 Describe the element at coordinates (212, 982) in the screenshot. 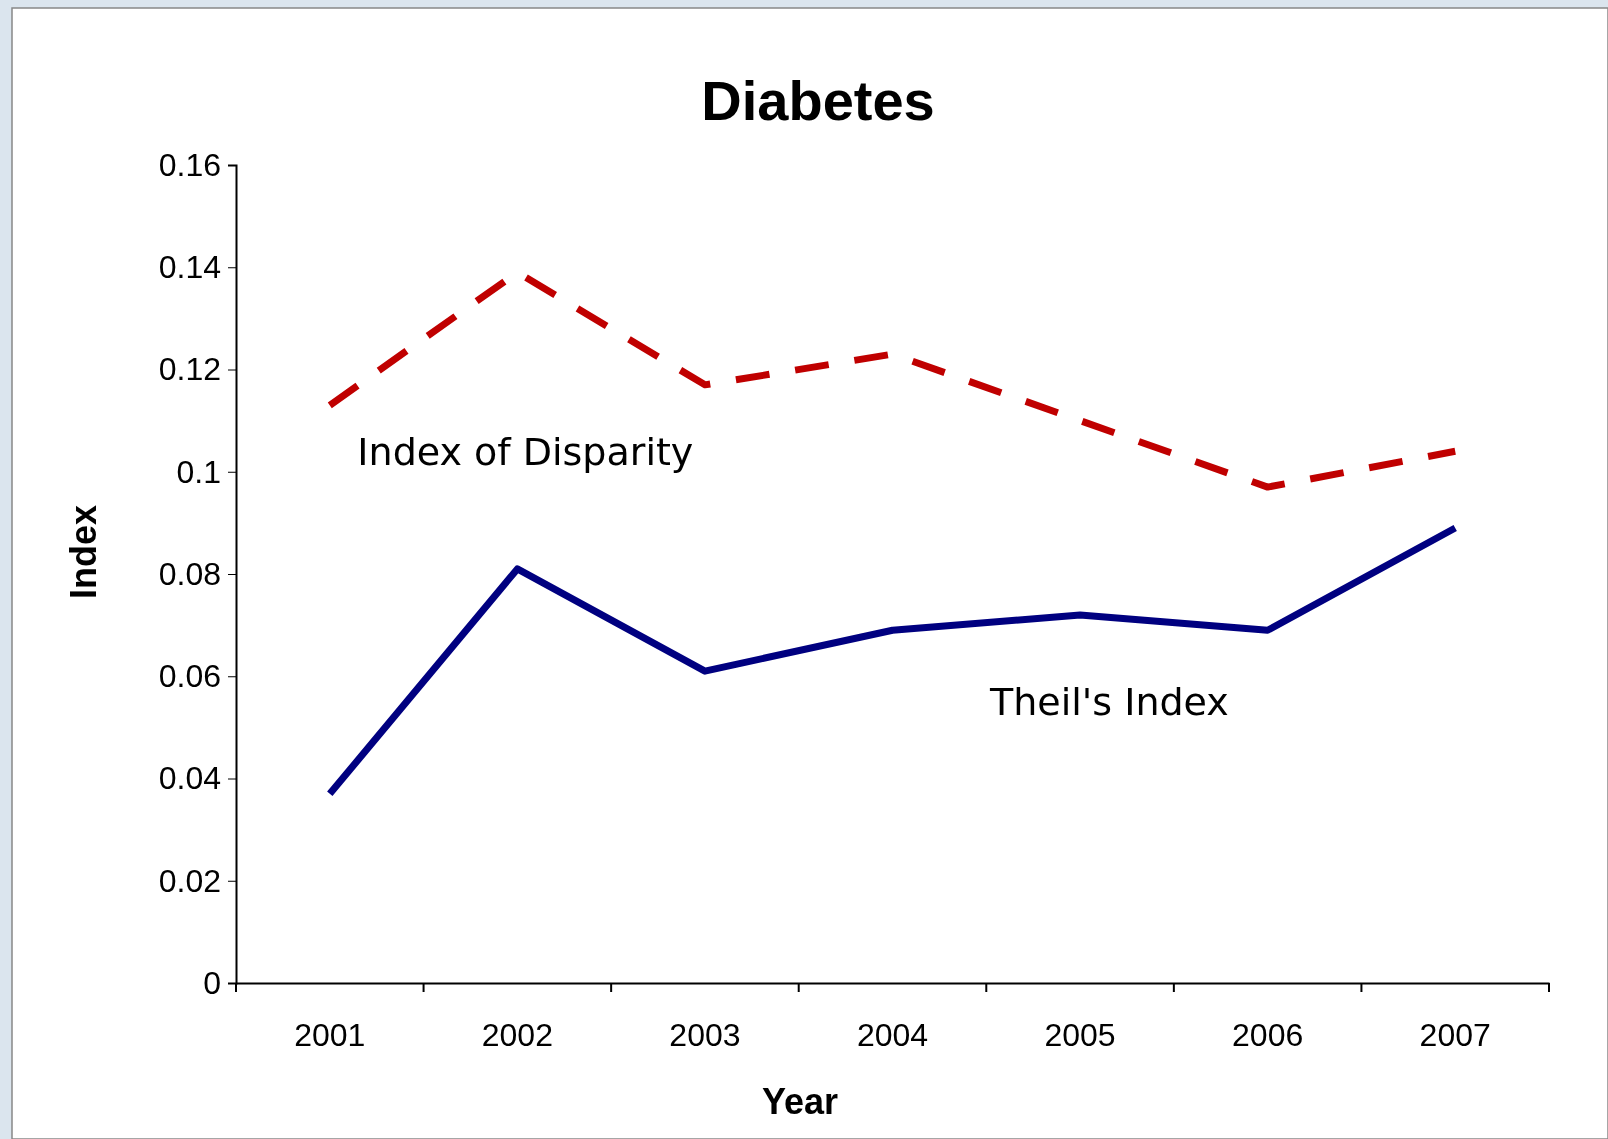

I see `y-tick-label: 0` at that location.